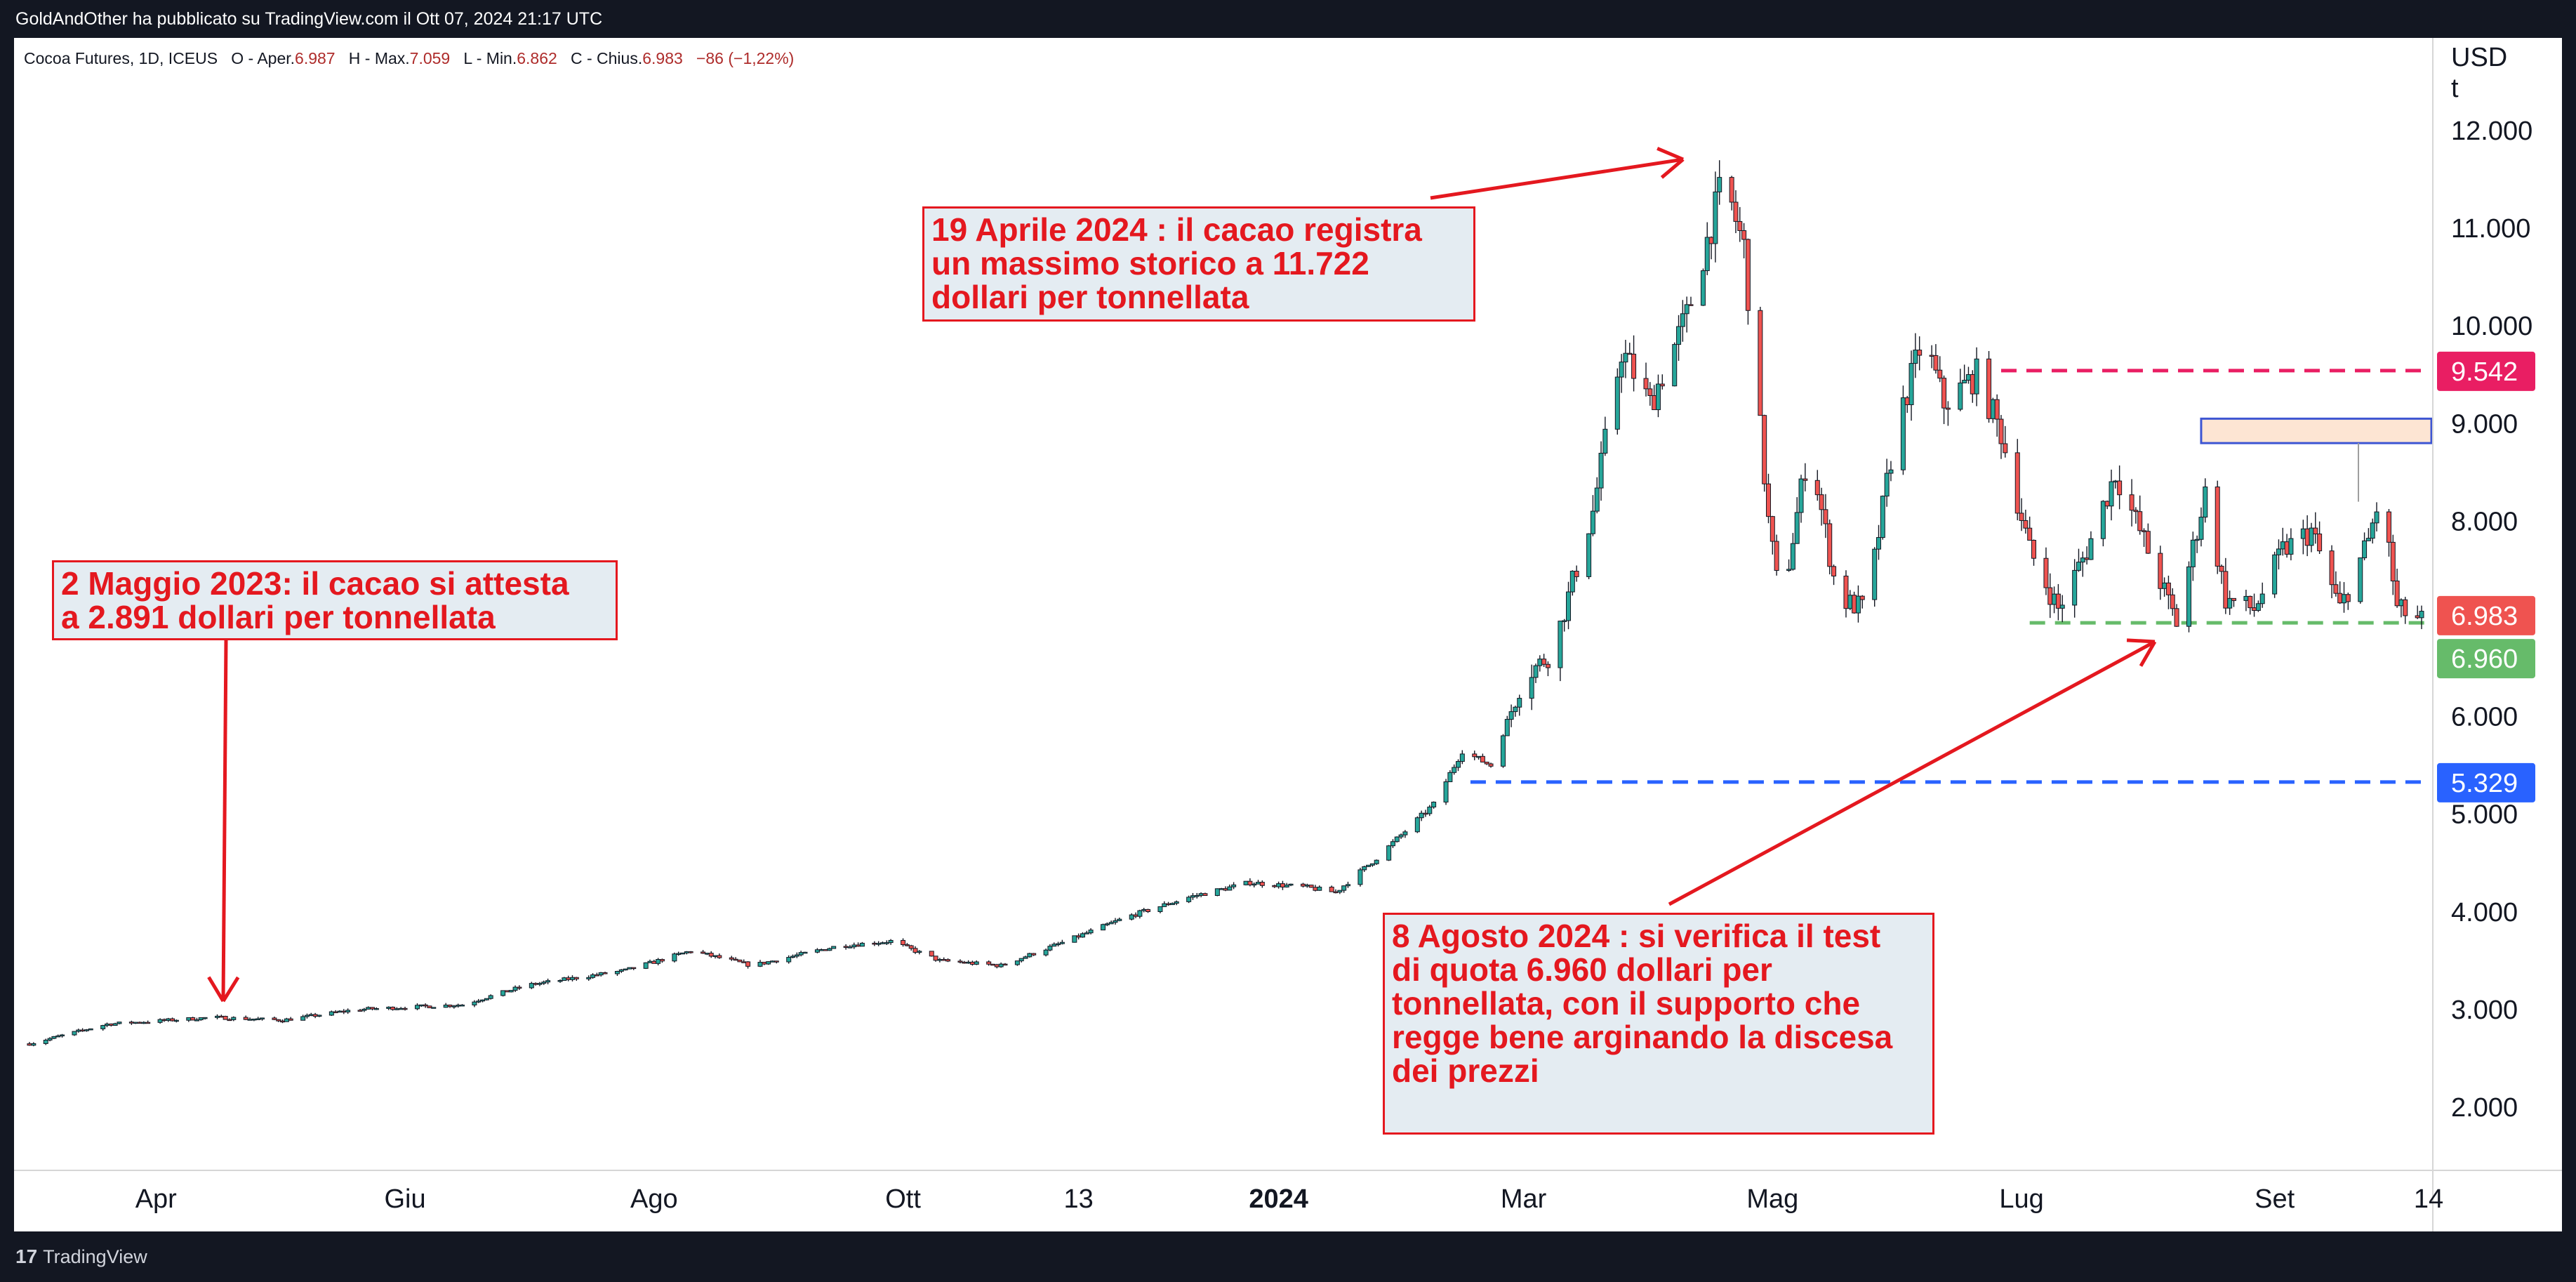 The height and width of the screenshot is (1282, 2576). What do you see at coordinates (2317, 430) in the screenshot?
I see `resistance-zone` at bounding box center [2317, 430].